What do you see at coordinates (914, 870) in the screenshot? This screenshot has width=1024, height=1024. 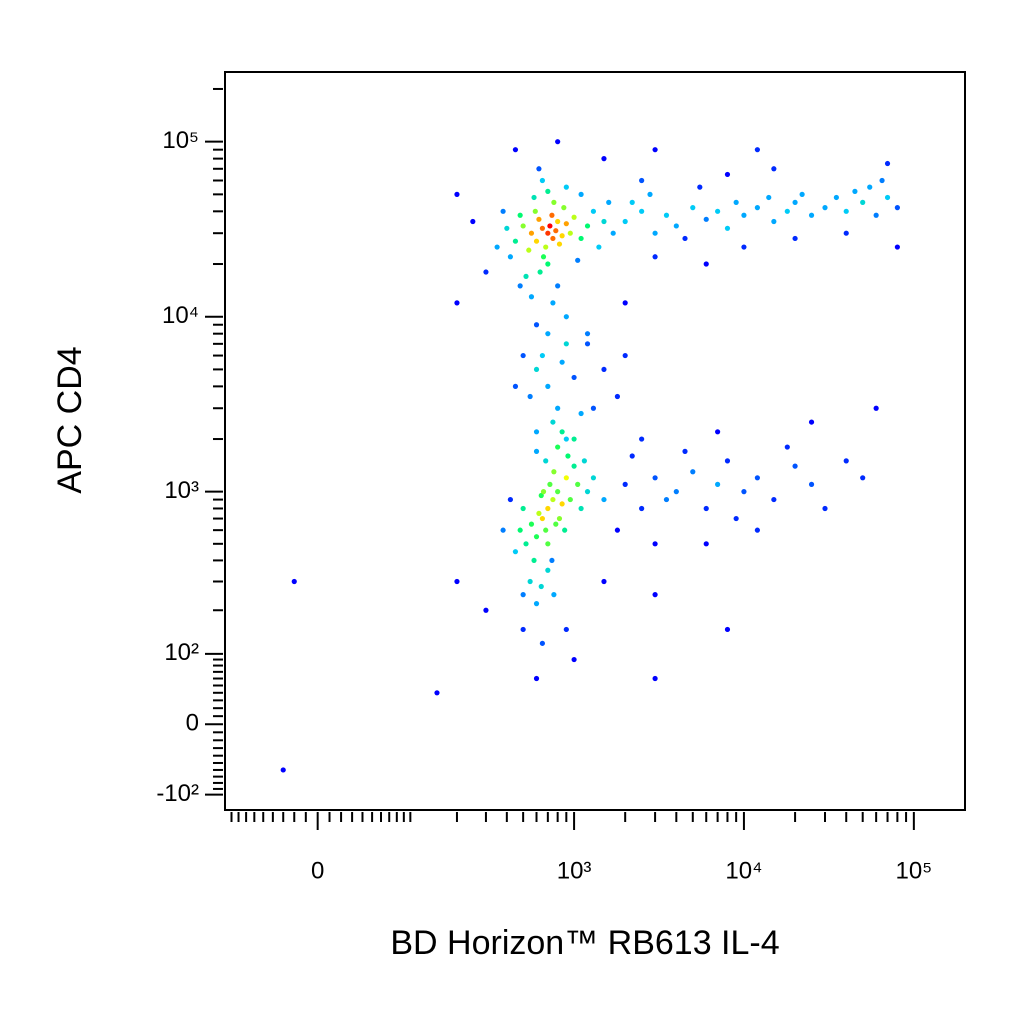 I see `x-tick-label: 10⁵` at bounding box center [914, 870].